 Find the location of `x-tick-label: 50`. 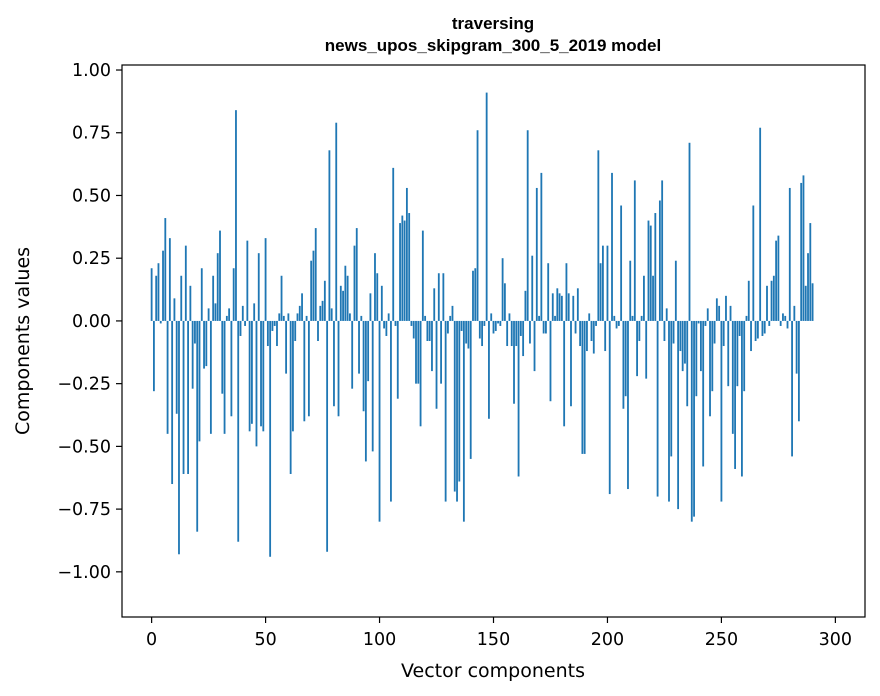

x-tick-label: 50 is located at coordinates (265, 640).